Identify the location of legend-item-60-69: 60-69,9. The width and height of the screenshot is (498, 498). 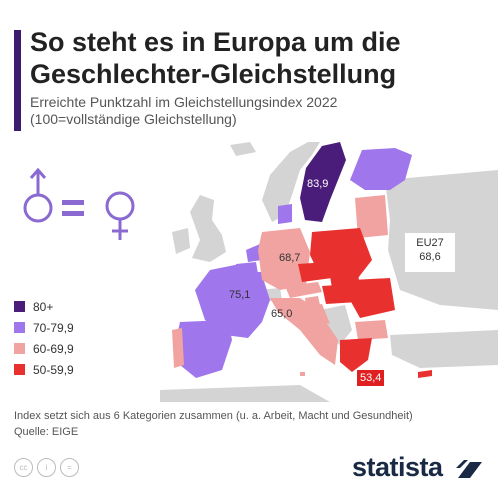
(44, 348).